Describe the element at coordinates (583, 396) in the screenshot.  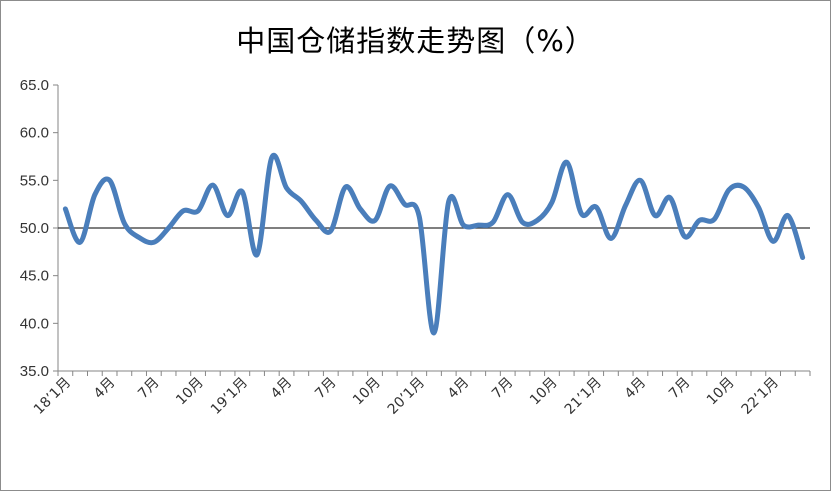
I see `x-tick-label: 21’1月` at that location.